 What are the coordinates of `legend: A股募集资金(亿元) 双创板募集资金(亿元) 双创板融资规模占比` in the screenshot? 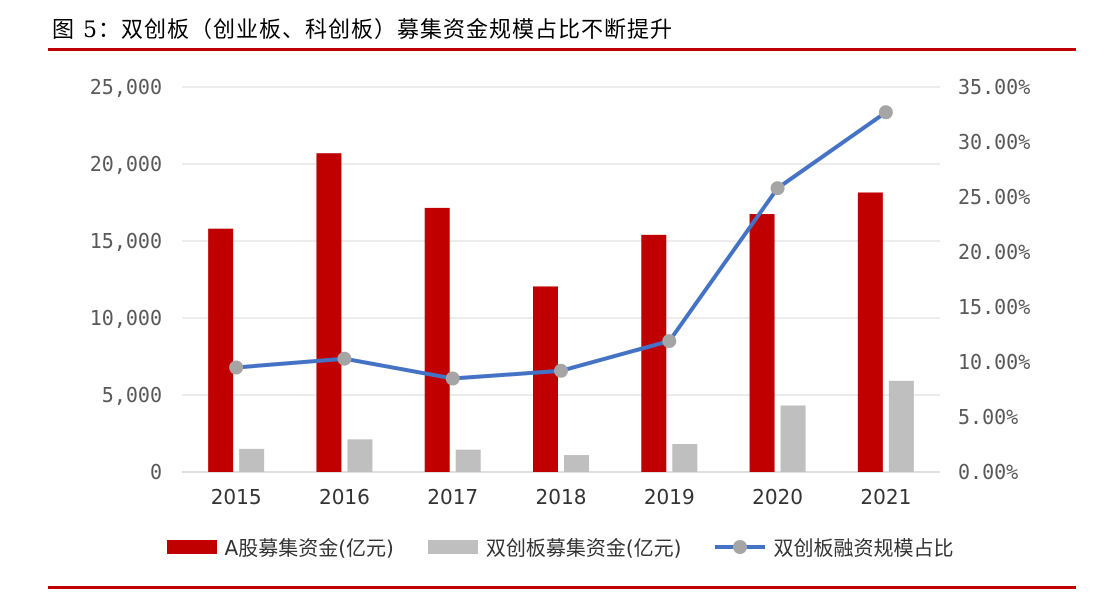 It's located at (560, 546).